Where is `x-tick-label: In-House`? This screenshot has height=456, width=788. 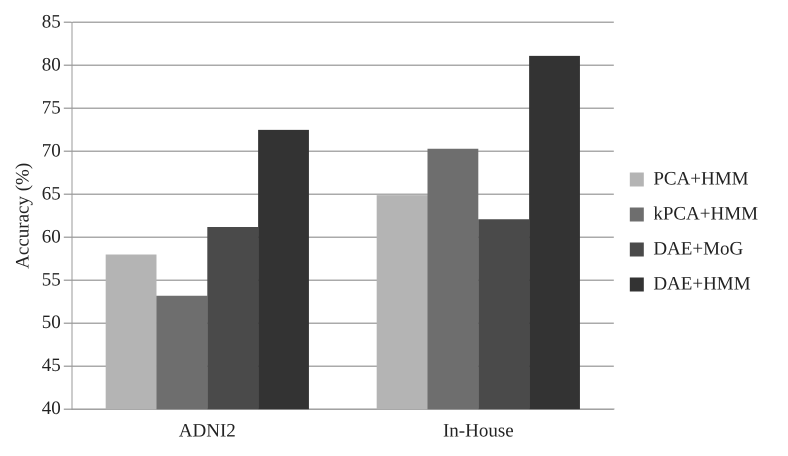 x-tick-label: In-House is located at coordinates (478, 431).